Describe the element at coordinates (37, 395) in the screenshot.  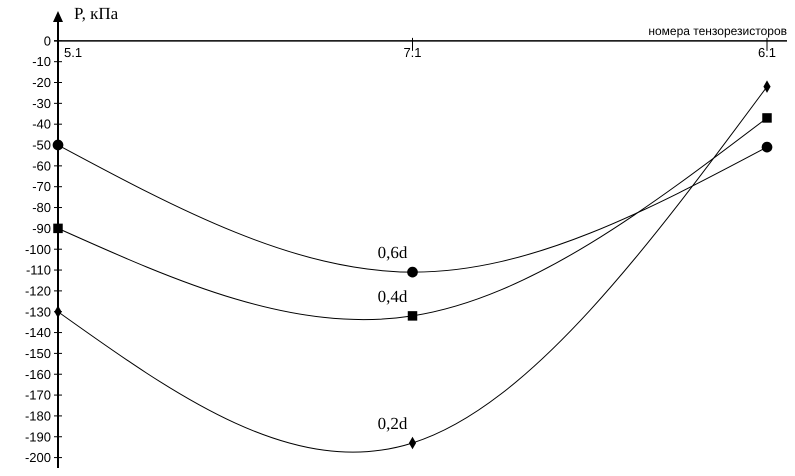
I see `y-tick-label: -170` at that location.